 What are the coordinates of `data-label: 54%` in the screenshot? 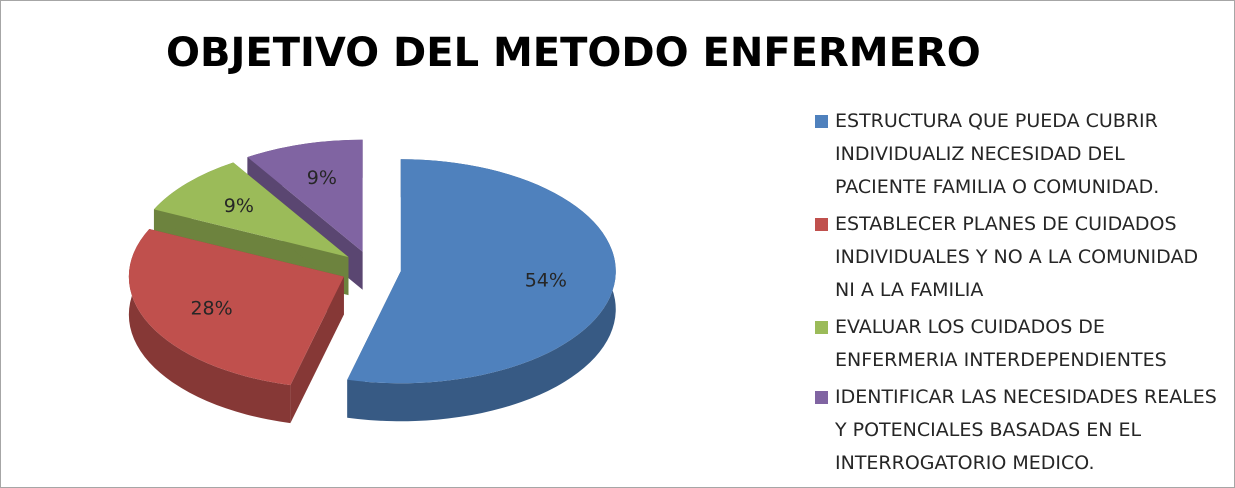 It's located at (546, 280).